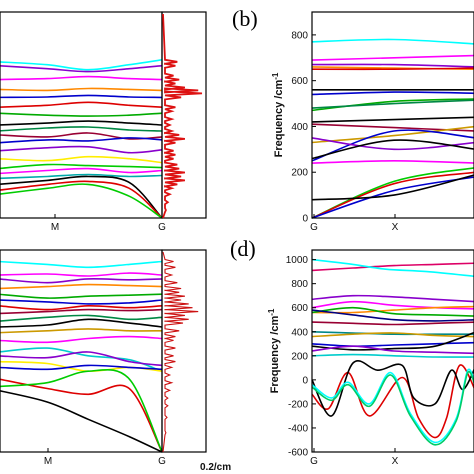 This screenshot has height=474, width=474. I want to click on y-tick-label: -600, so click(298, 453).